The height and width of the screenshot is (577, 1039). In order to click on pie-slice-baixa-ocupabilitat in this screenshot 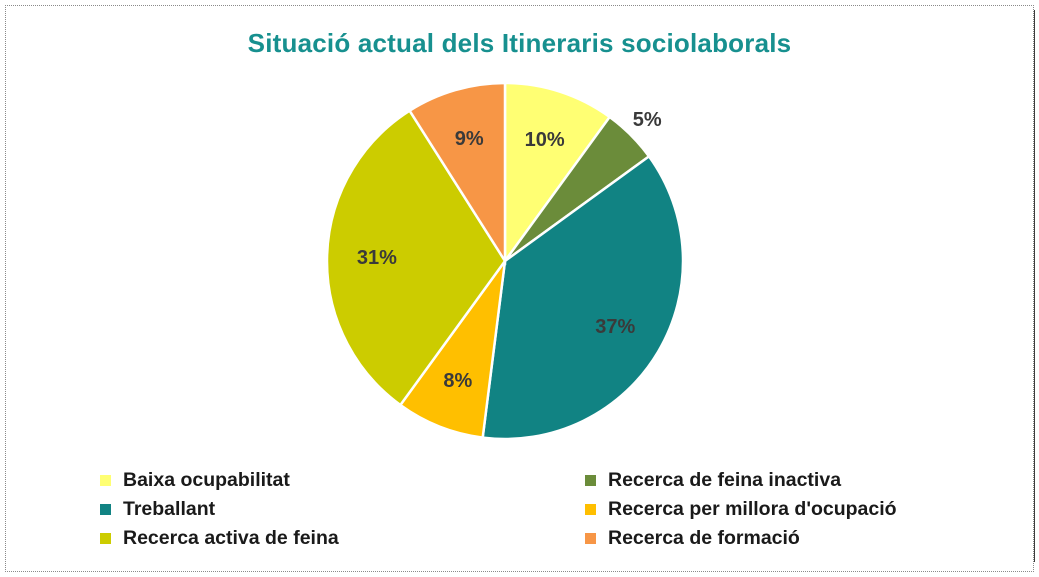, I will do `click(557, 173)`.